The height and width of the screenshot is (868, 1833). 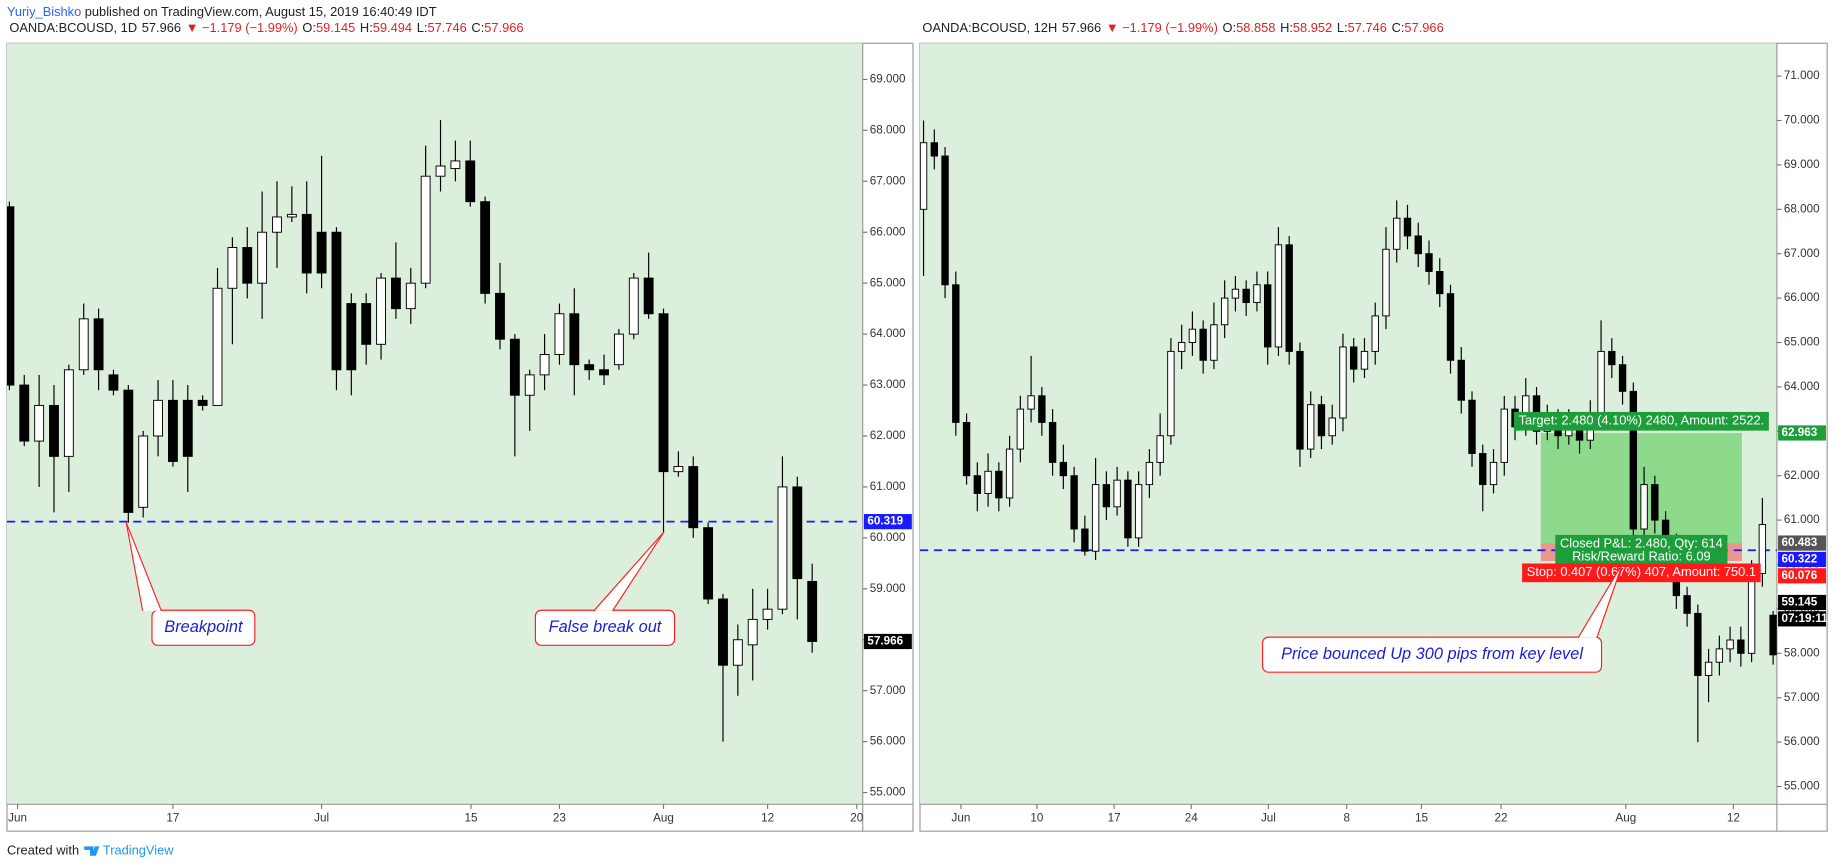 I want to click on countdown-tag, so click(x=1802, y=619).